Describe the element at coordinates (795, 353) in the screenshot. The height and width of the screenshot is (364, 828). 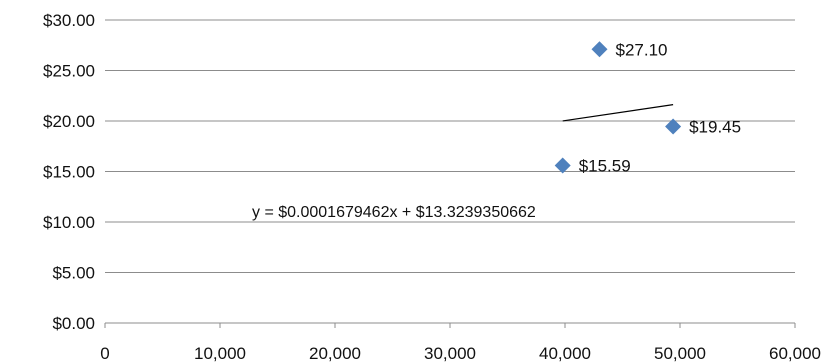
I see `x-tick-label: 60,000` at that location.